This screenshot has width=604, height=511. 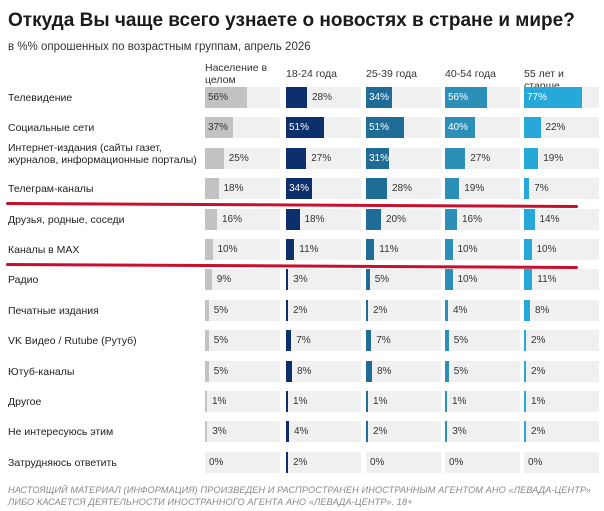 What do you see at coordinates (224, 280) in the screenshot?
I see `value-label: 9%` at bounding box center [224, 280].